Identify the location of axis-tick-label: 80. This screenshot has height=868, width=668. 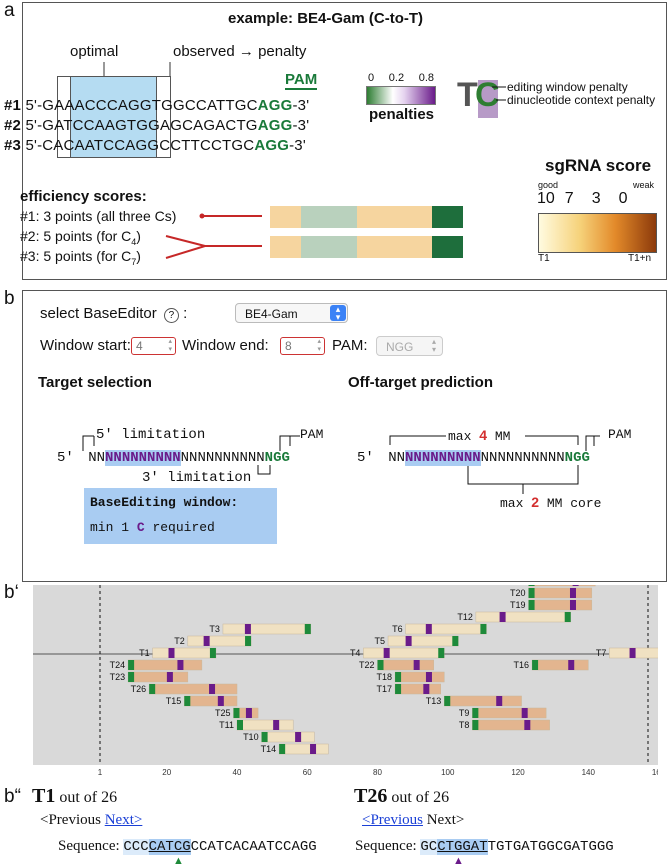
(377, 772).